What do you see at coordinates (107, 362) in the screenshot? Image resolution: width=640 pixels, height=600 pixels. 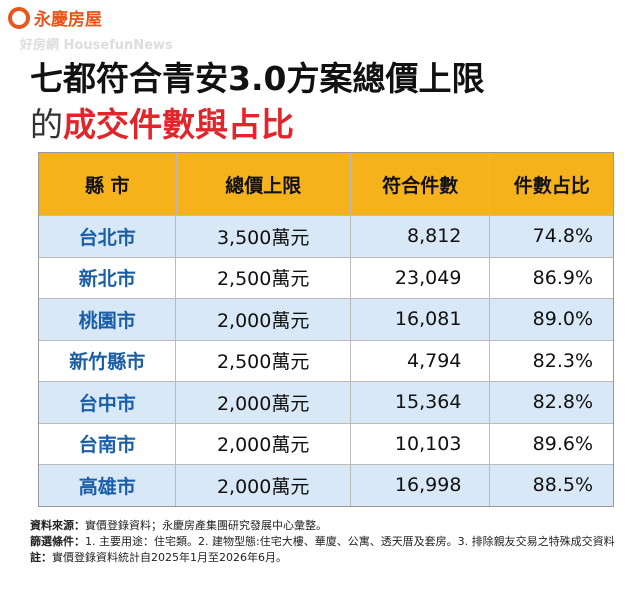 I see `cell: 新竹縣市` at bounding box center [107, 362].